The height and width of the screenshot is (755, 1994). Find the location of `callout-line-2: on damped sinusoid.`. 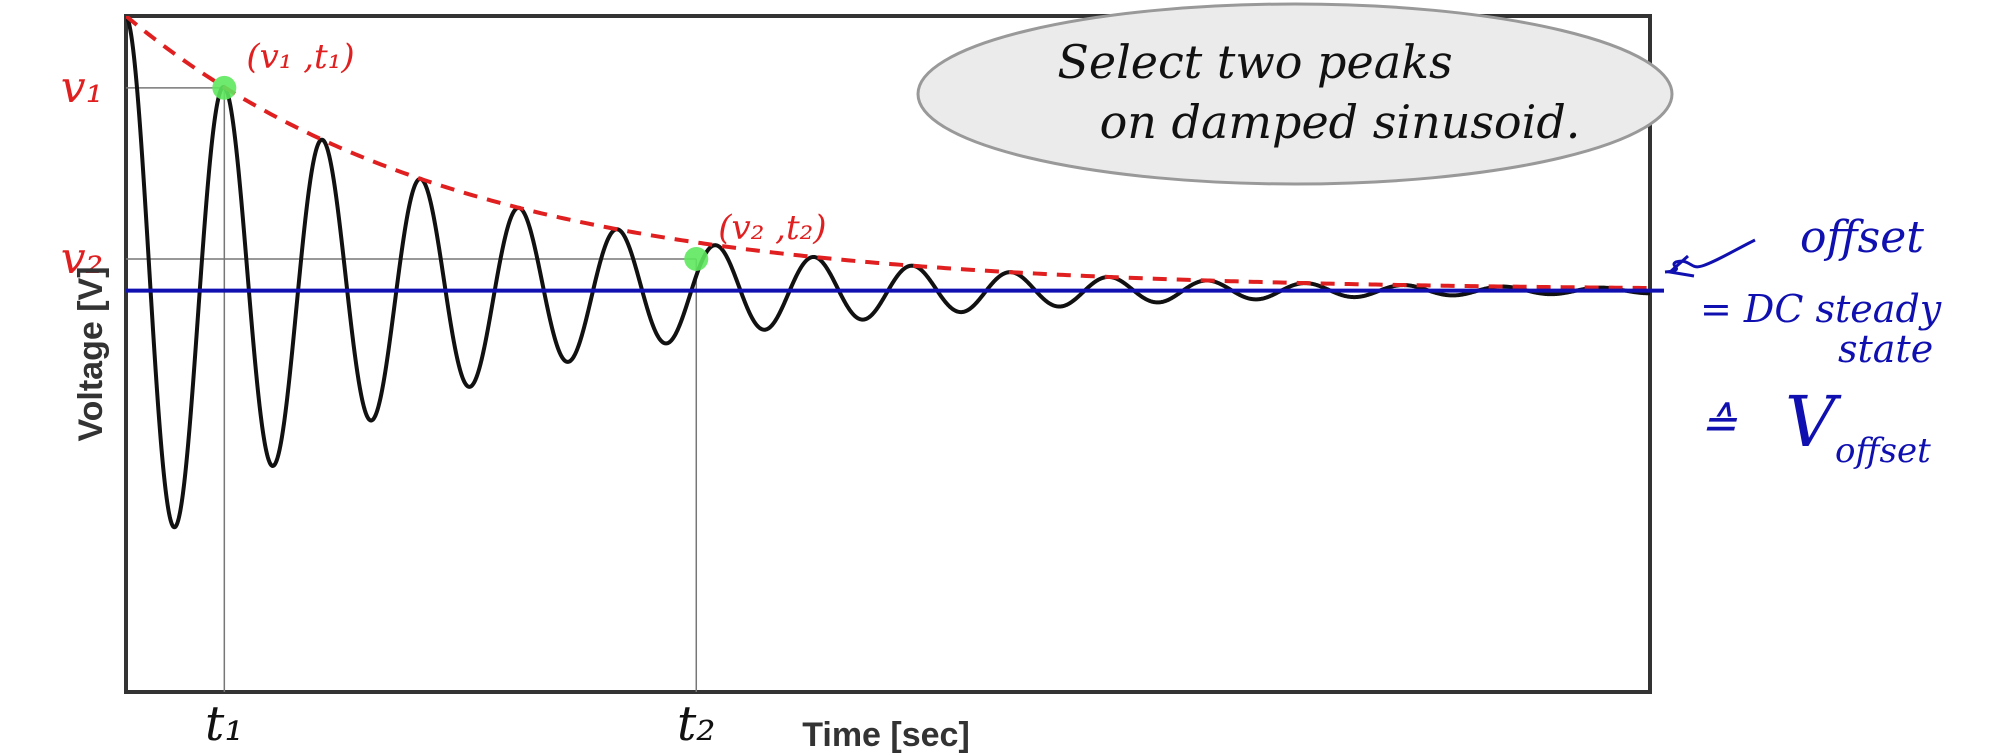

callout-line-2: on damped sinusoid. is located at coordinates (1340, 122).